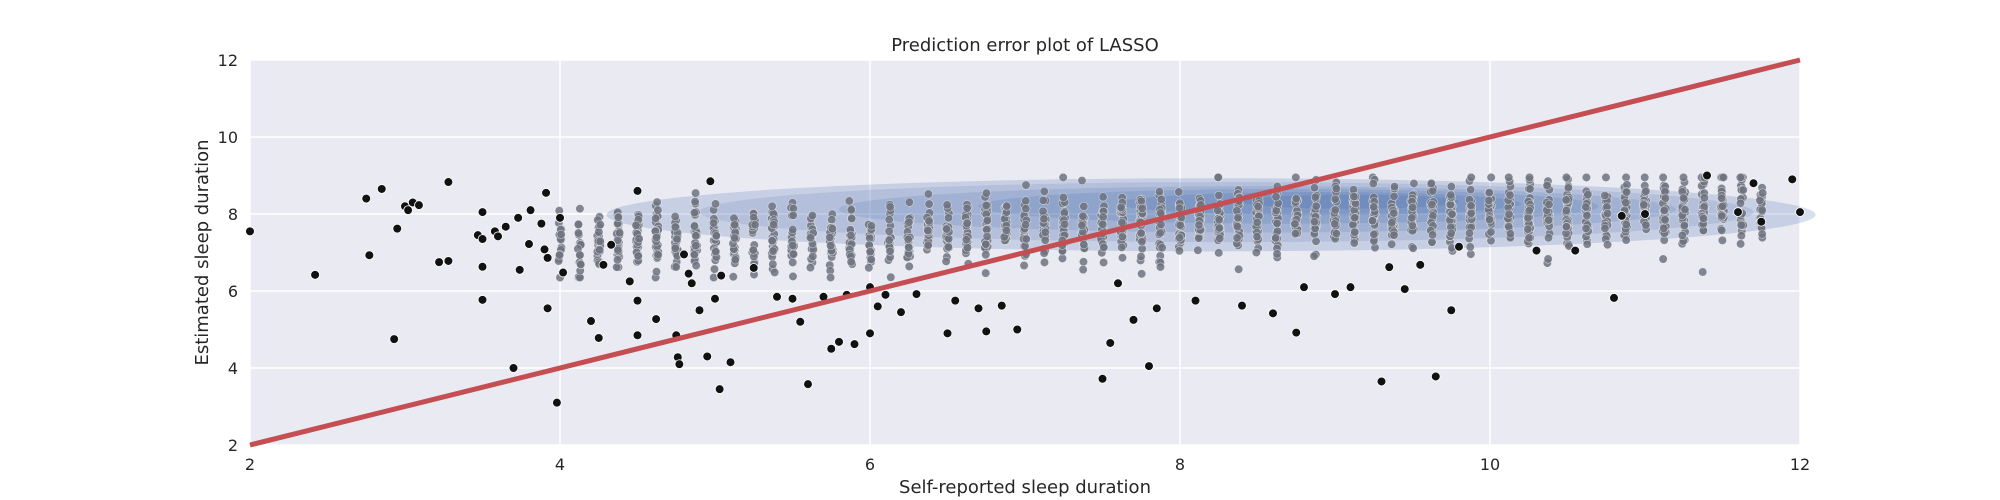 The image size is (2000, 500). Describe the element at coordinates (228, 60) in the screenshot. I see `y-tick-label: 12` at that location.